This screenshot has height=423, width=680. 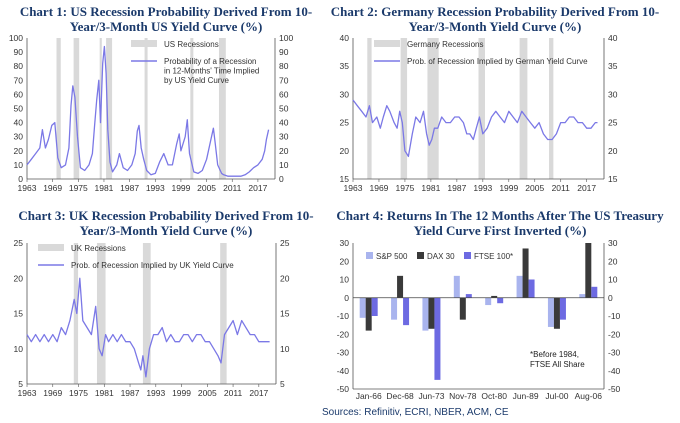 I want to click on chart4-legend-label: S&P 500, so click(x=392, y=256).